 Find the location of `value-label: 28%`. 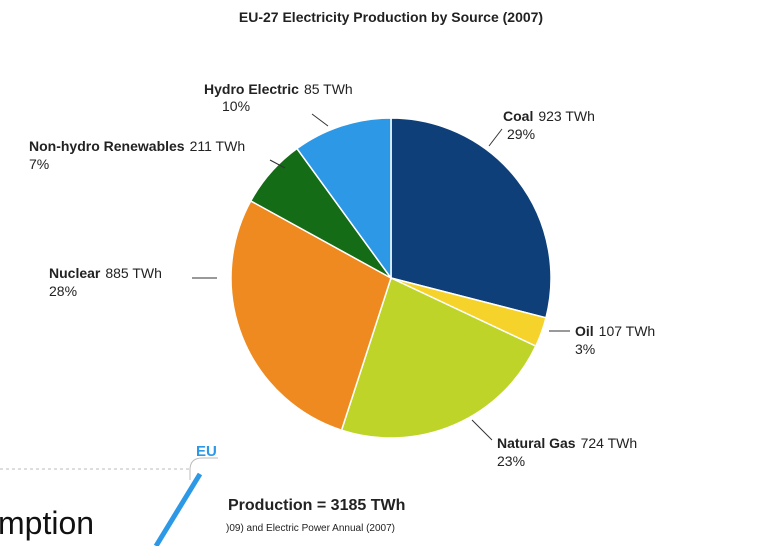

value-label: 28% is located at coordinates (63, 291).